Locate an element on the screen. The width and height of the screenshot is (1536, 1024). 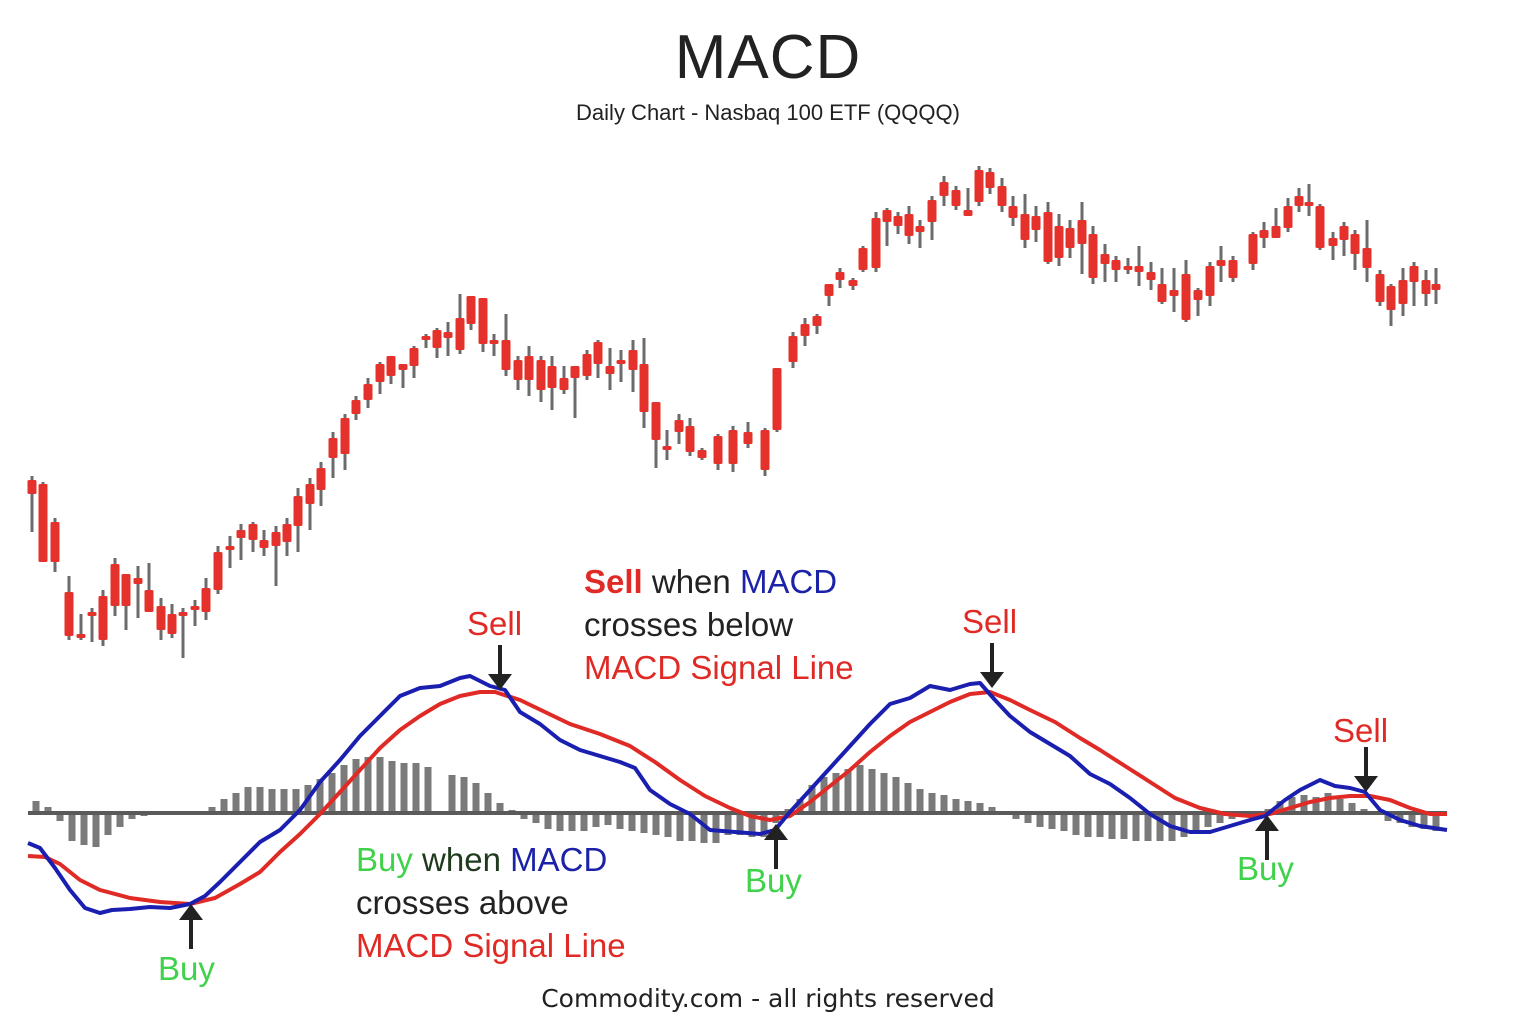
copyright-footer: Commodity.com - all rights reserved is located at coordinates (768, 998).